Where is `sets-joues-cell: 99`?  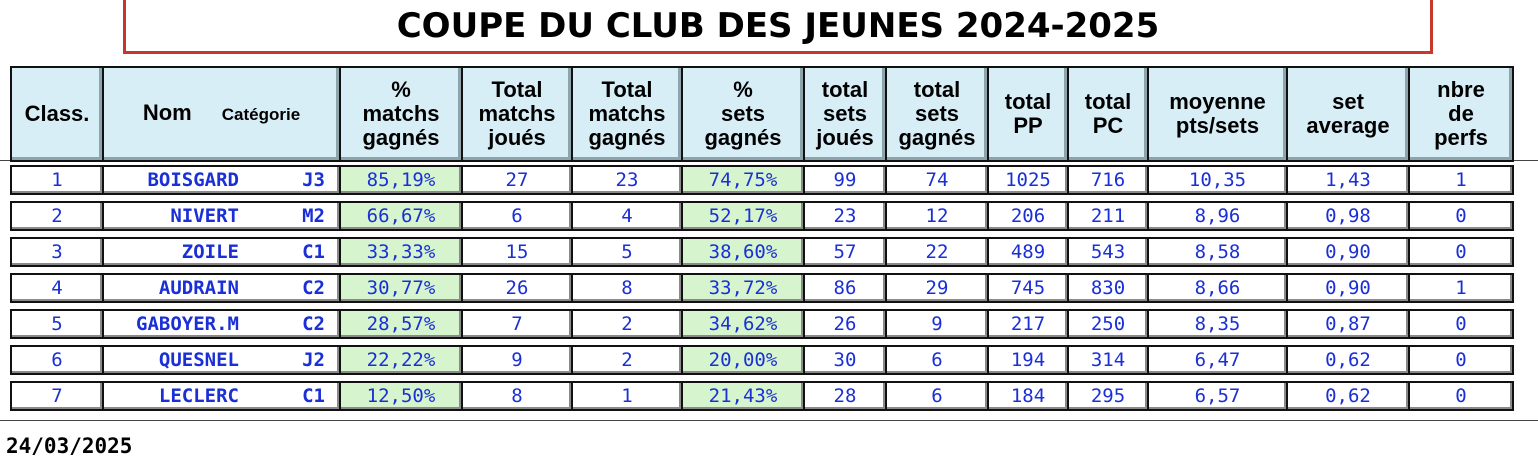 sets-joues-cell: 99 is located at coordinates (845, 180).